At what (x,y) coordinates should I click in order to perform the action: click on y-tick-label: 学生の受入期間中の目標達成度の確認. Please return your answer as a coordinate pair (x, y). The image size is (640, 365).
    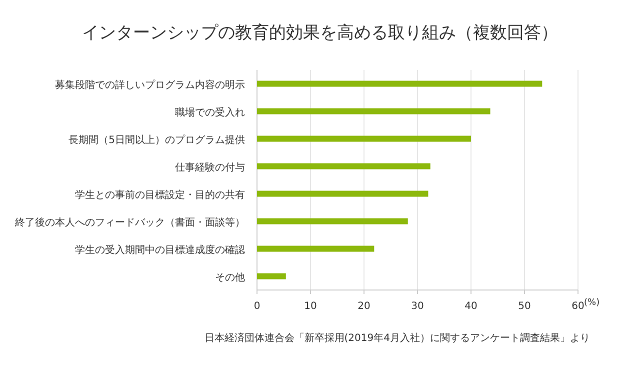
    Looking at the image, I should click on (160, 250).